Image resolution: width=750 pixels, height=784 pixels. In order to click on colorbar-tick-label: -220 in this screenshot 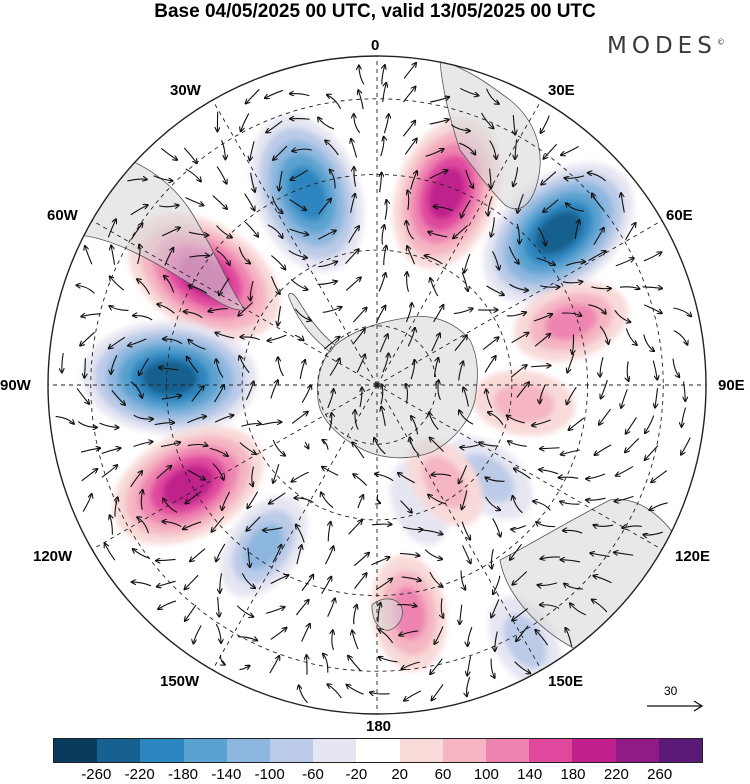, I will do `click(140, 774)`.